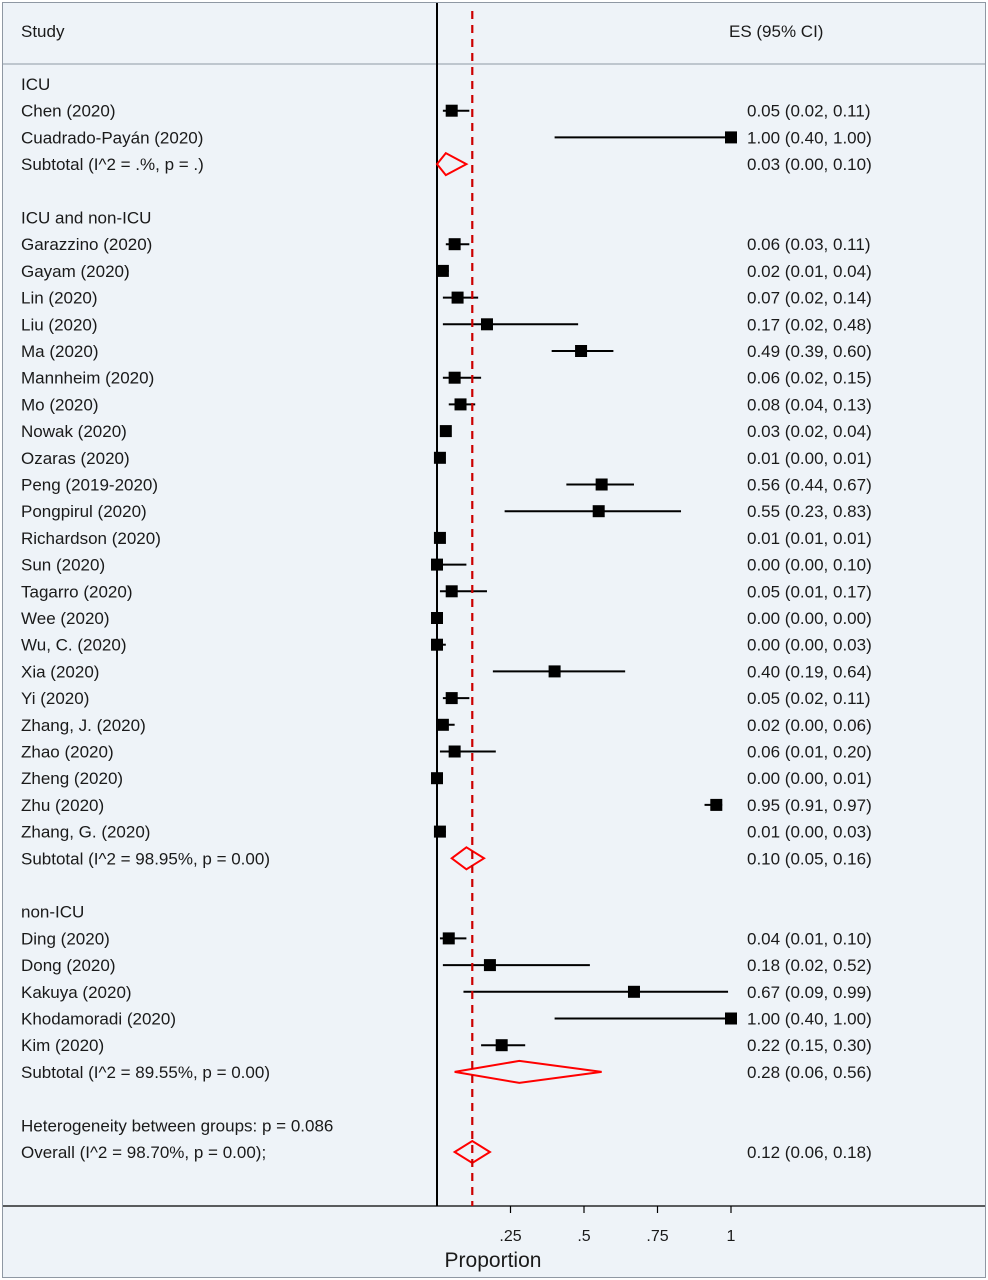 This screenshot has width=988, height=1280. Describe the element at coordinates (55, 698) in the screenshot. I see `study-label: Yi (2020)` at that location.